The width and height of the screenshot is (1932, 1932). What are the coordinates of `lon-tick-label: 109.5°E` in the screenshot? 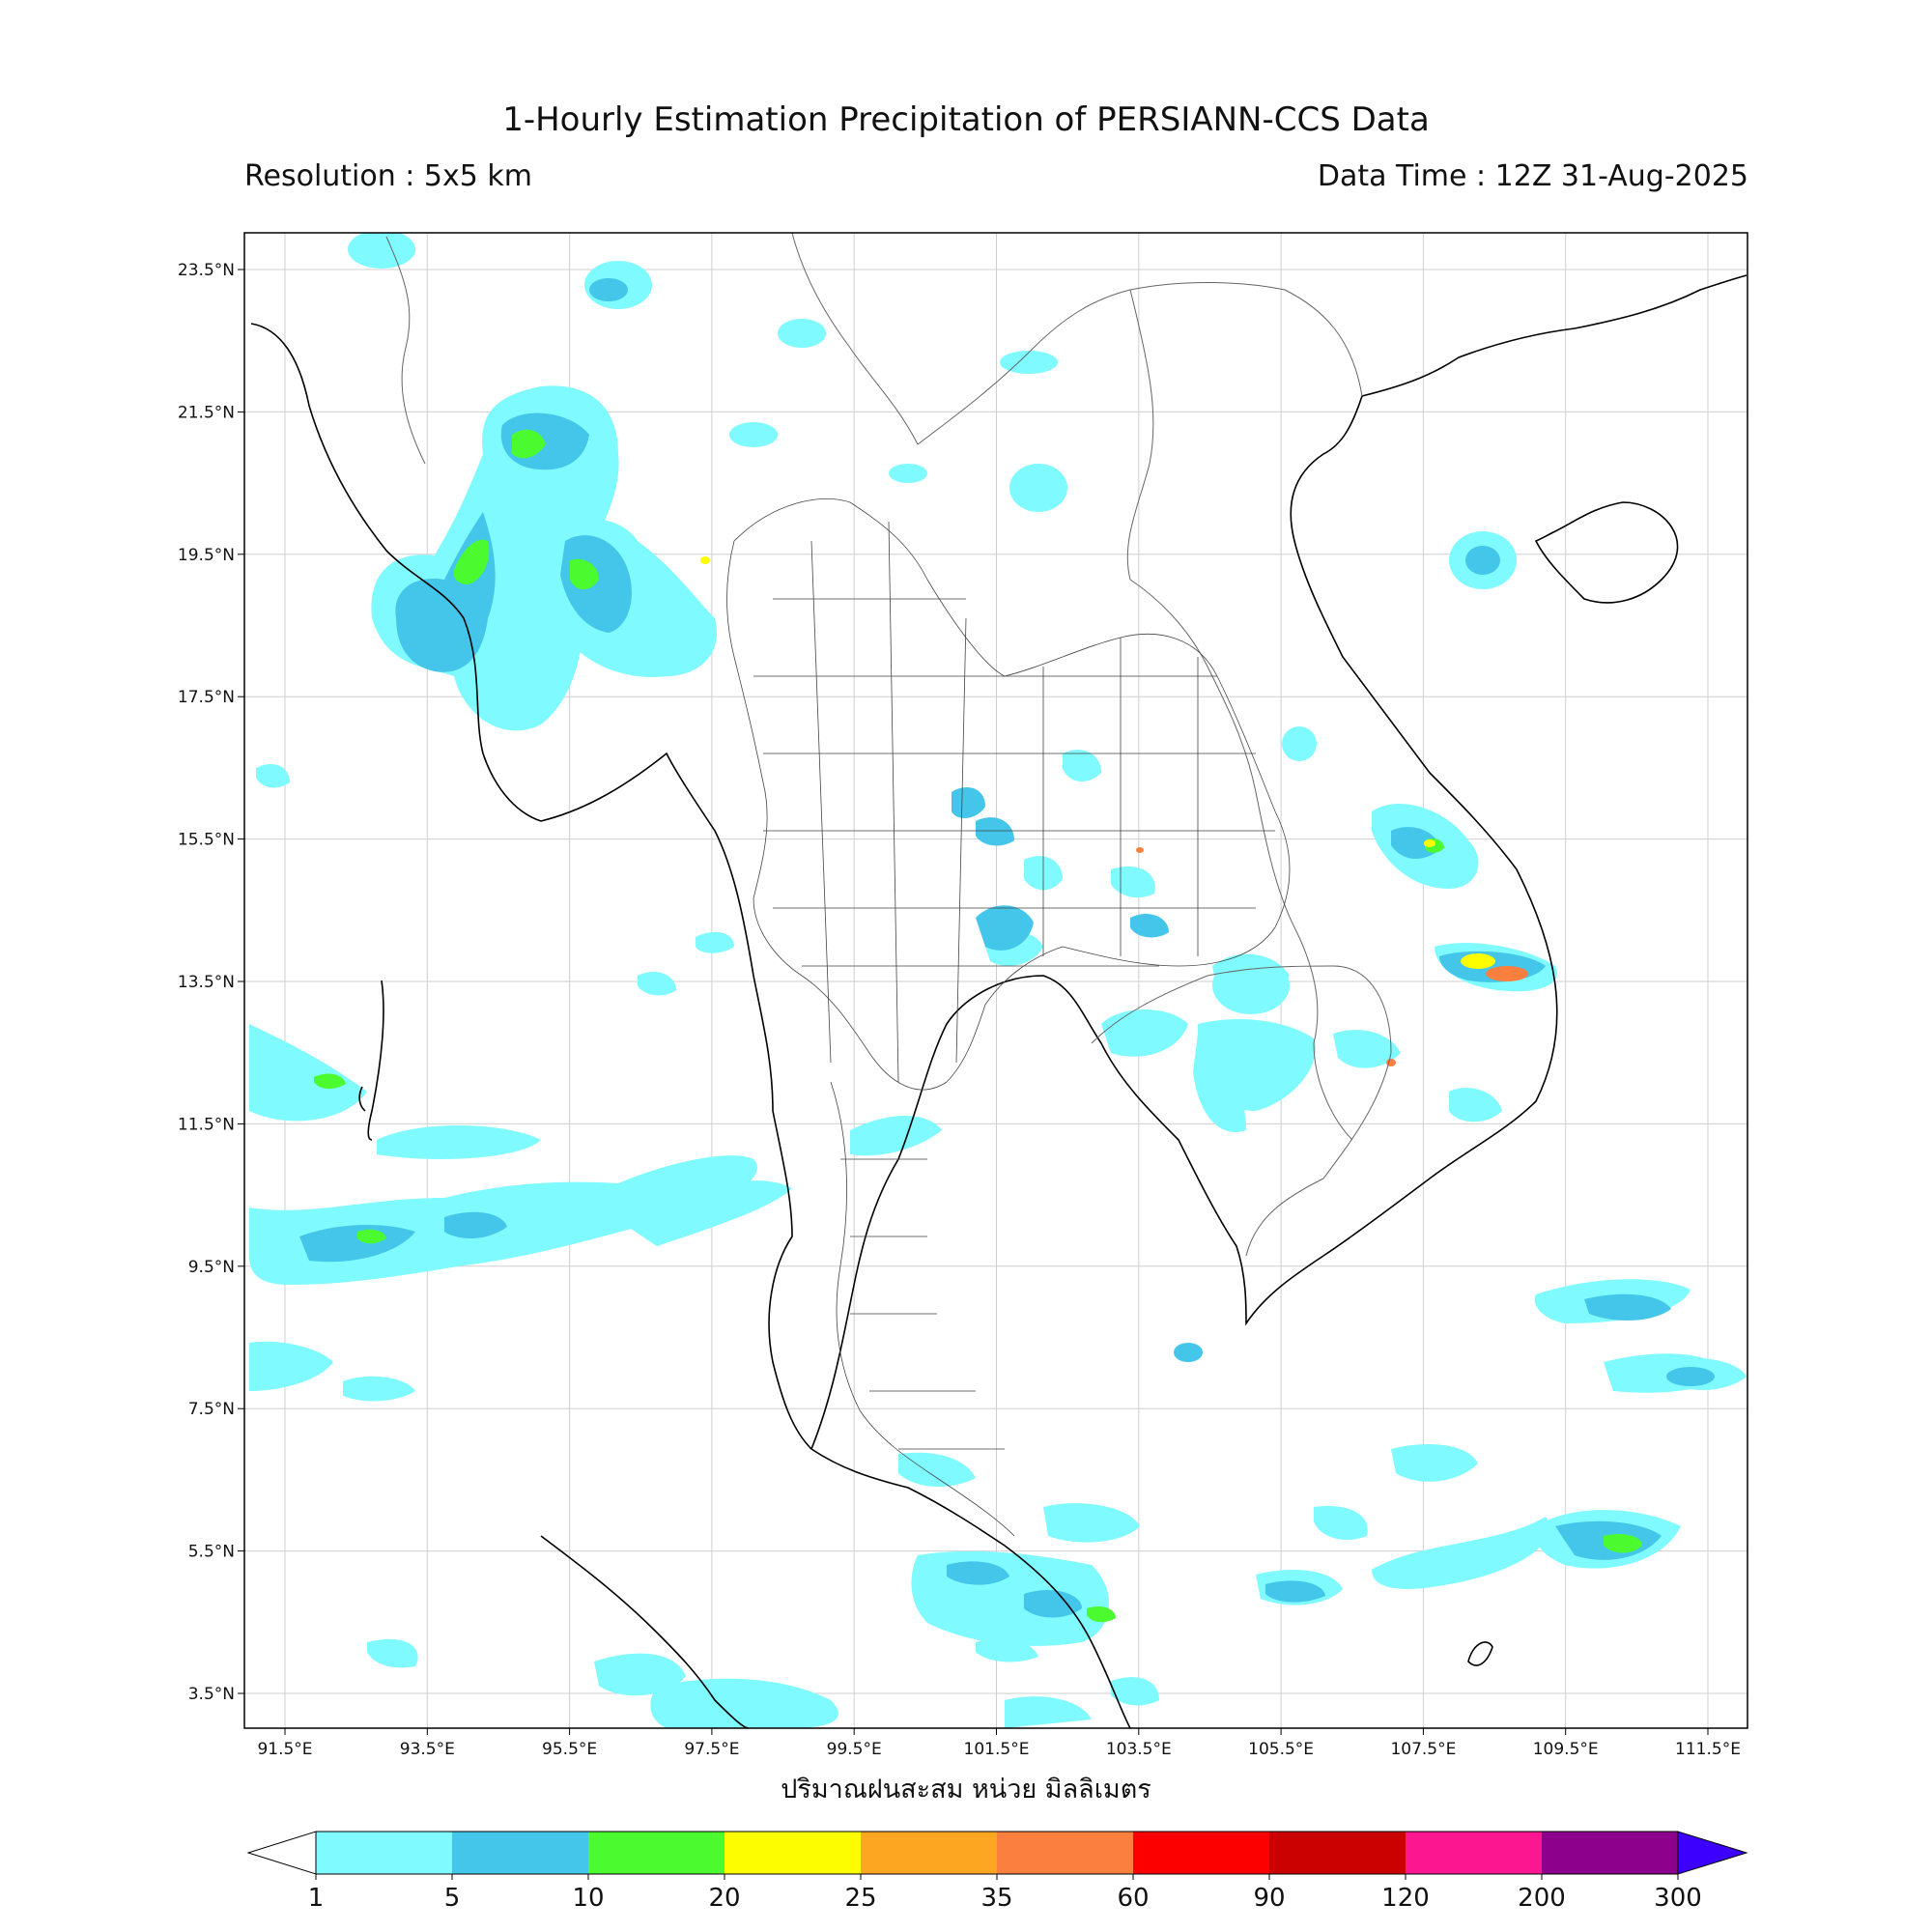 It's located at (1566, 1749).